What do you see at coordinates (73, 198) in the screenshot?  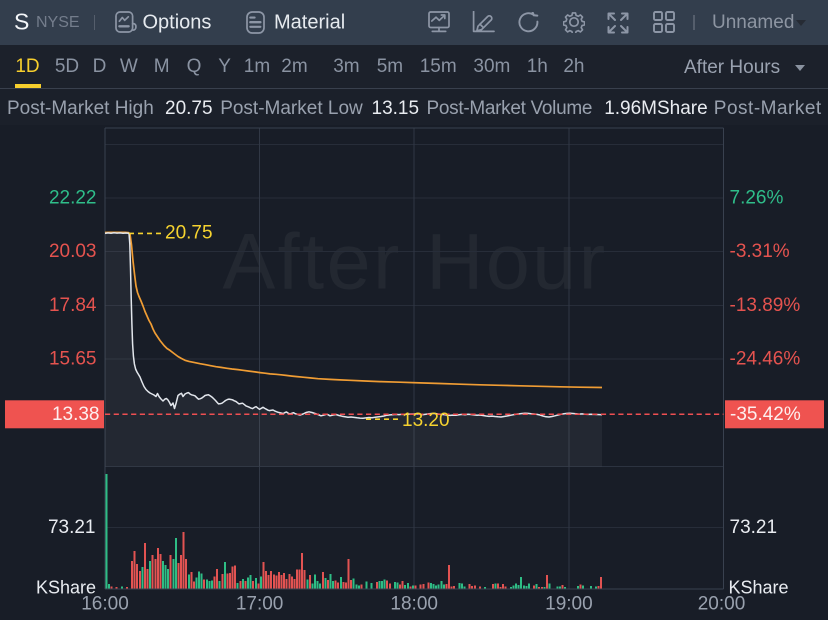 I see `svg-text: 22.22` at bounding box center [73, 198].